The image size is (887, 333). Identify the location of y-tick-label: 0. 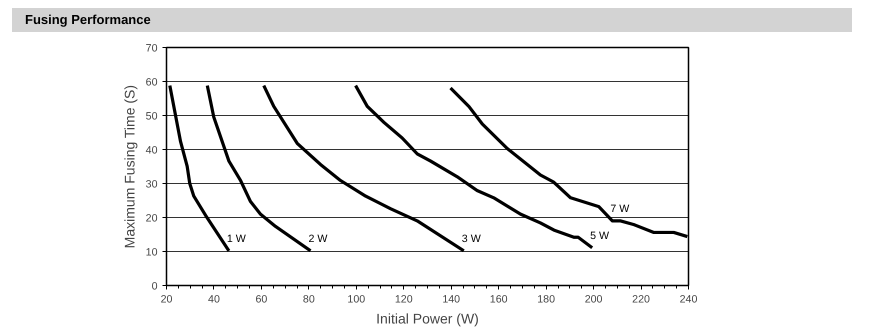
(155, 286).